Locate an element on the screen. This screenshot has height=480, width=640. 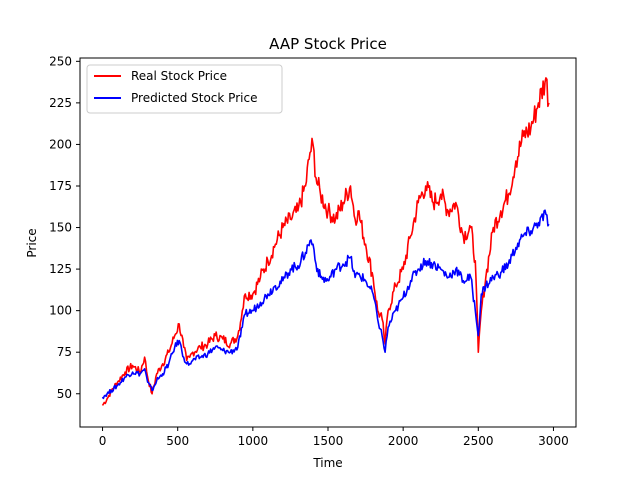
chart-title: AAP Stock Price is located at coordinates (328, 44).